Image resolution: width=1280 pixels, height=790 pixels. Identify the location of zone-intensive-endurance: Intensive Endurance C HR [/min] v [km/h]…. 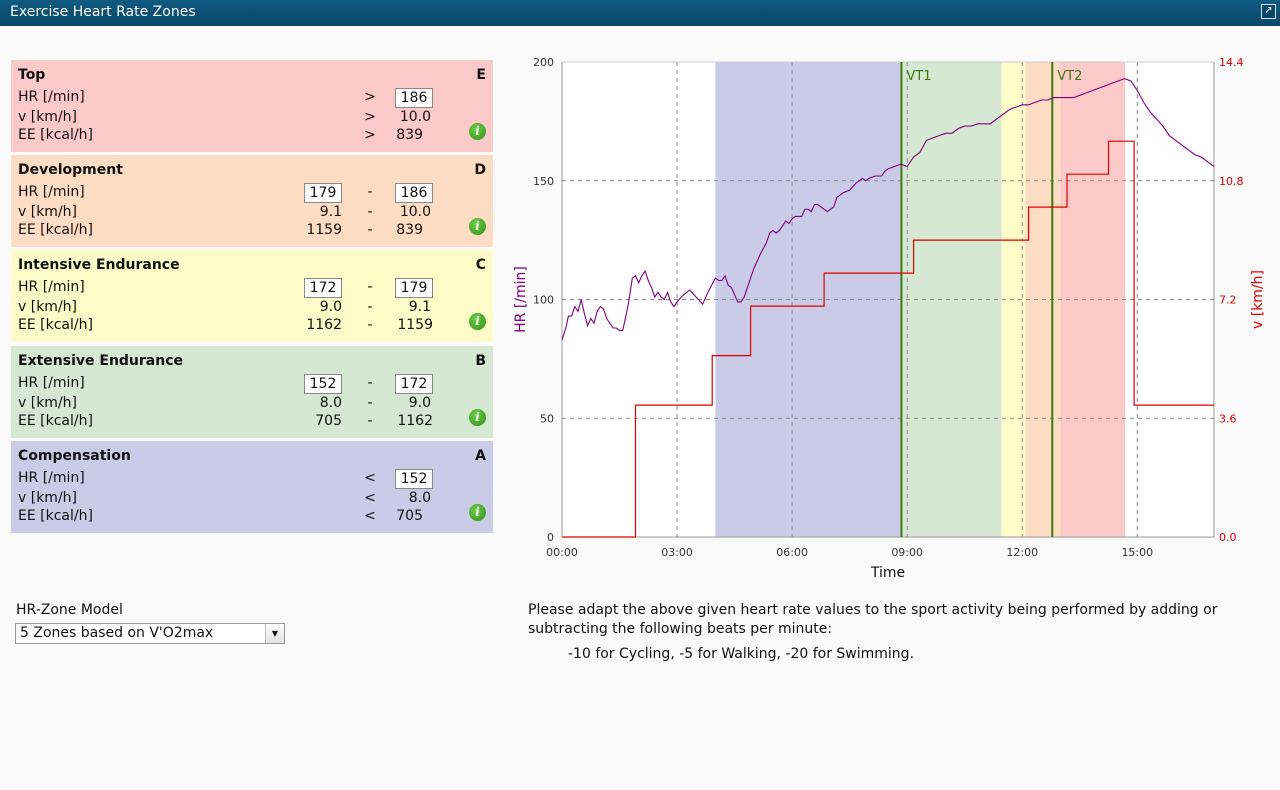
(252, 296).